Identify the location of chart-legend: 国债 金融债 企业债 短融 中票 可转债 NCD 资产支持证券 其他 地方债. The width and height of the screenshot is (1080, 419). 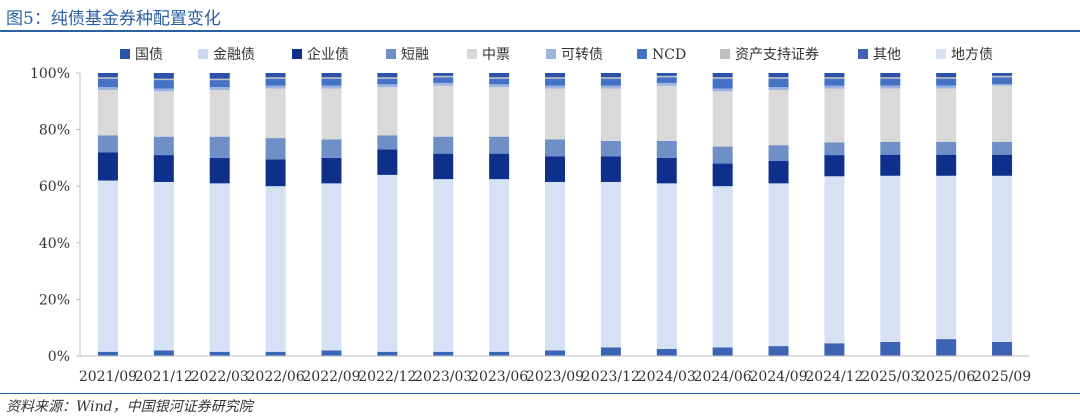
(556, 54).